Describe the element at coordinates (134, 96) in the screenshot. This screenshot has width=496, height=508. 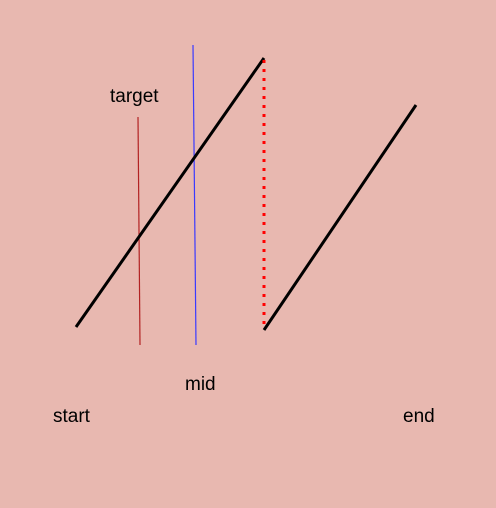
I see `target-label: target` at that location.